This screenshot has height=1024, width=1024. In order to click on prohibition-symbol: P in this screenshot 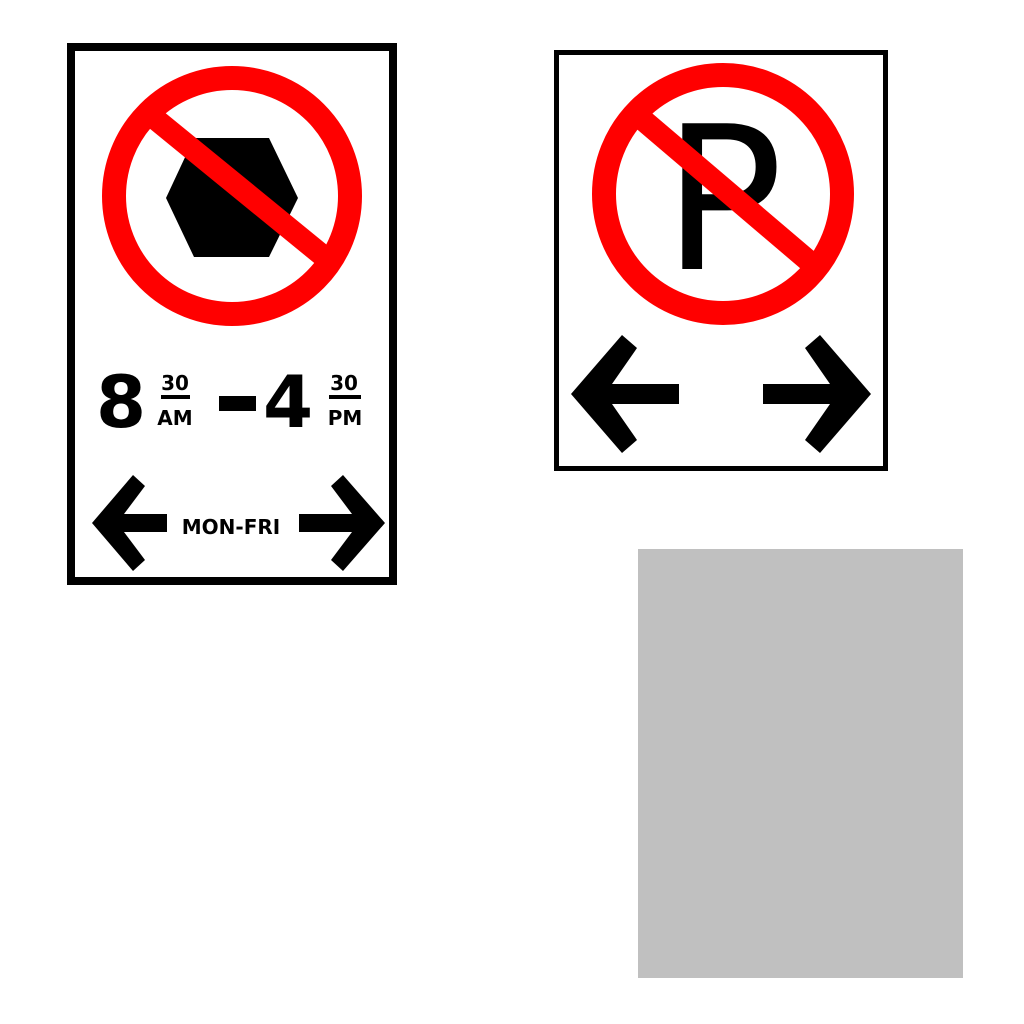, I will do `click(723, 194)`.